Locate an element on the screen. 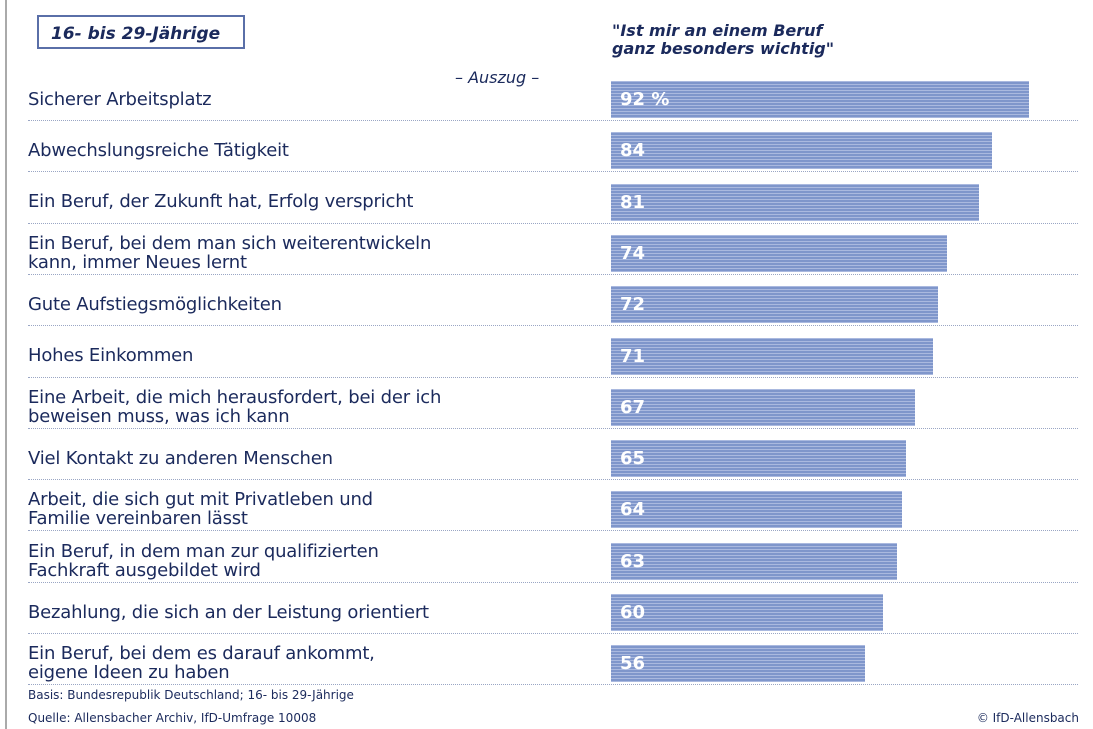 The width and height of the screenshot is (1093, 729). category-label: Viel Kontakt zu anderen Menschen is located at coordinates (180, 458).